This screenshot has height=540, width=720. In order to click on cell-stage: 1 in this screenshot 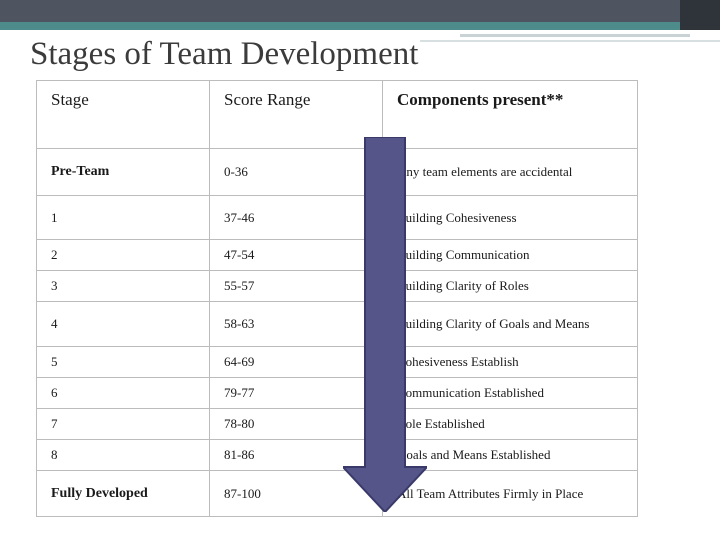, I will do `click(123, 217)`.